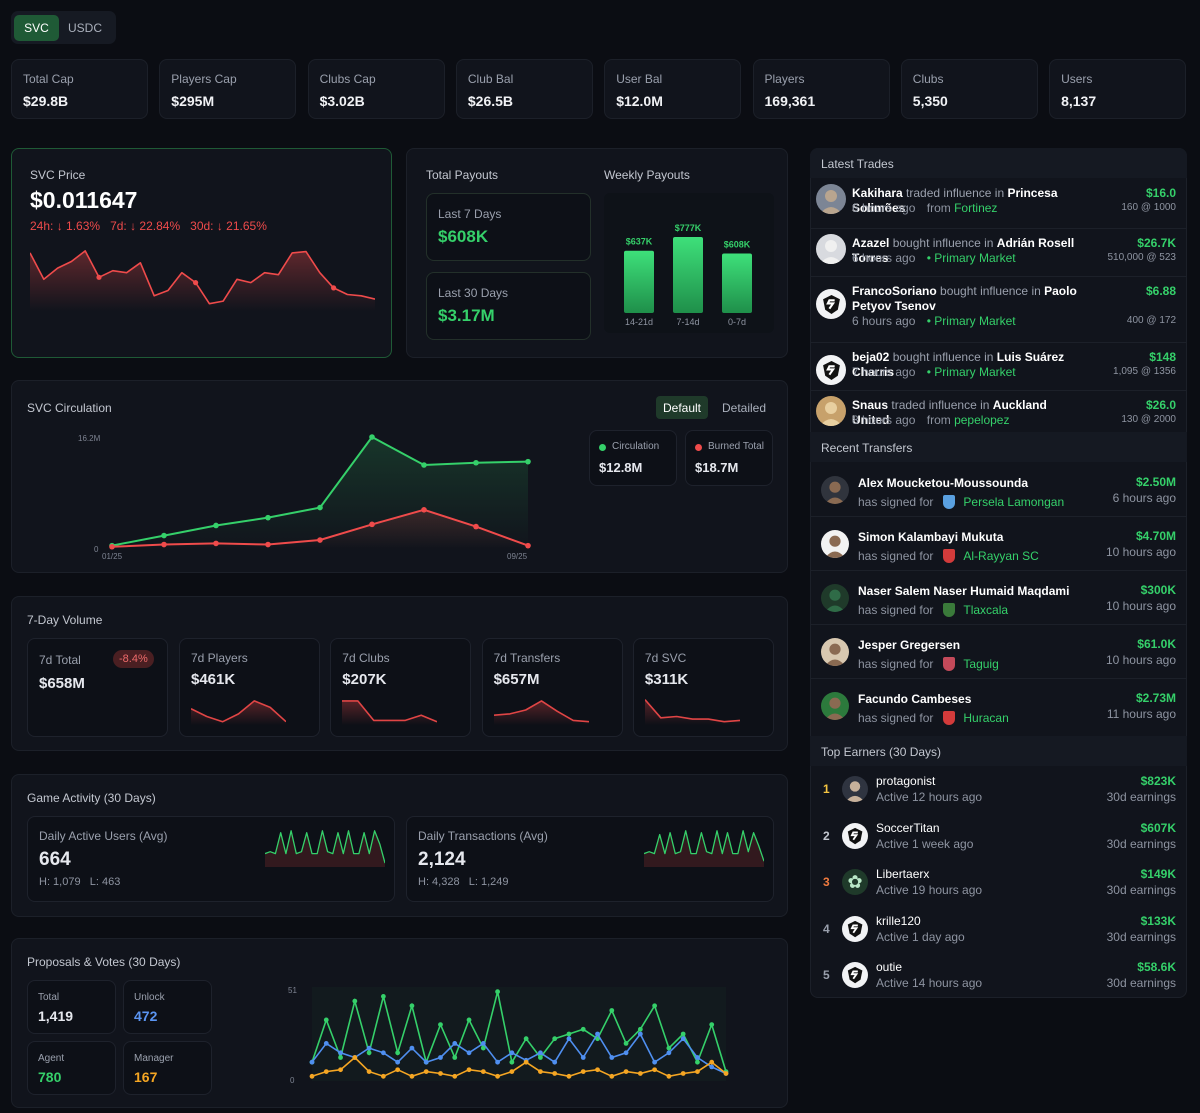 The height and width of the screenshot is (1113, 1200). Describe the element at coordinates (889, 967) in the screenshot. I see `earner-name: outie` at that location.